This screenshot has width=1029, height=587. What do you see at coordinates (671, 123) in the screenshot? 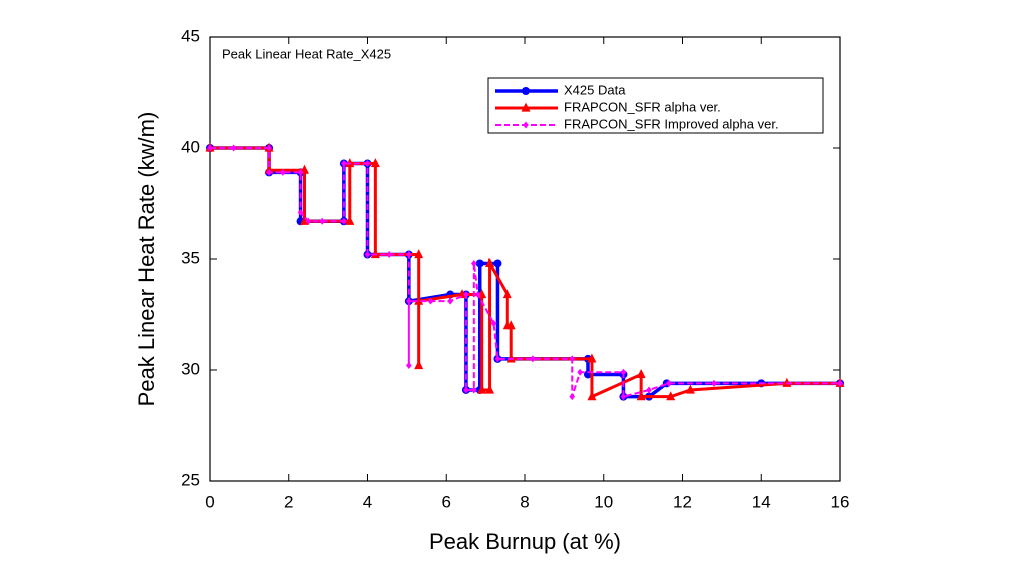
I see `legend-label: FRAPCON_SFR Improved alpha ver.` at bounding box center [671, 123].